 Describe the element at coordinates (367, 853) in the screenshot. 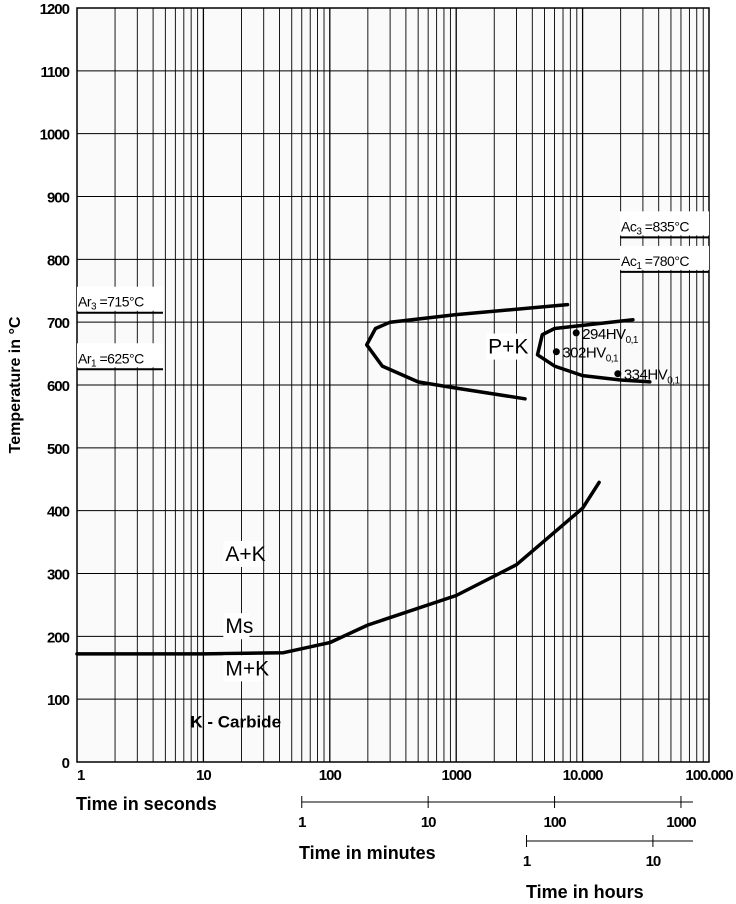

I see `x-axis-title-minutes: Time in minutes` at that location.